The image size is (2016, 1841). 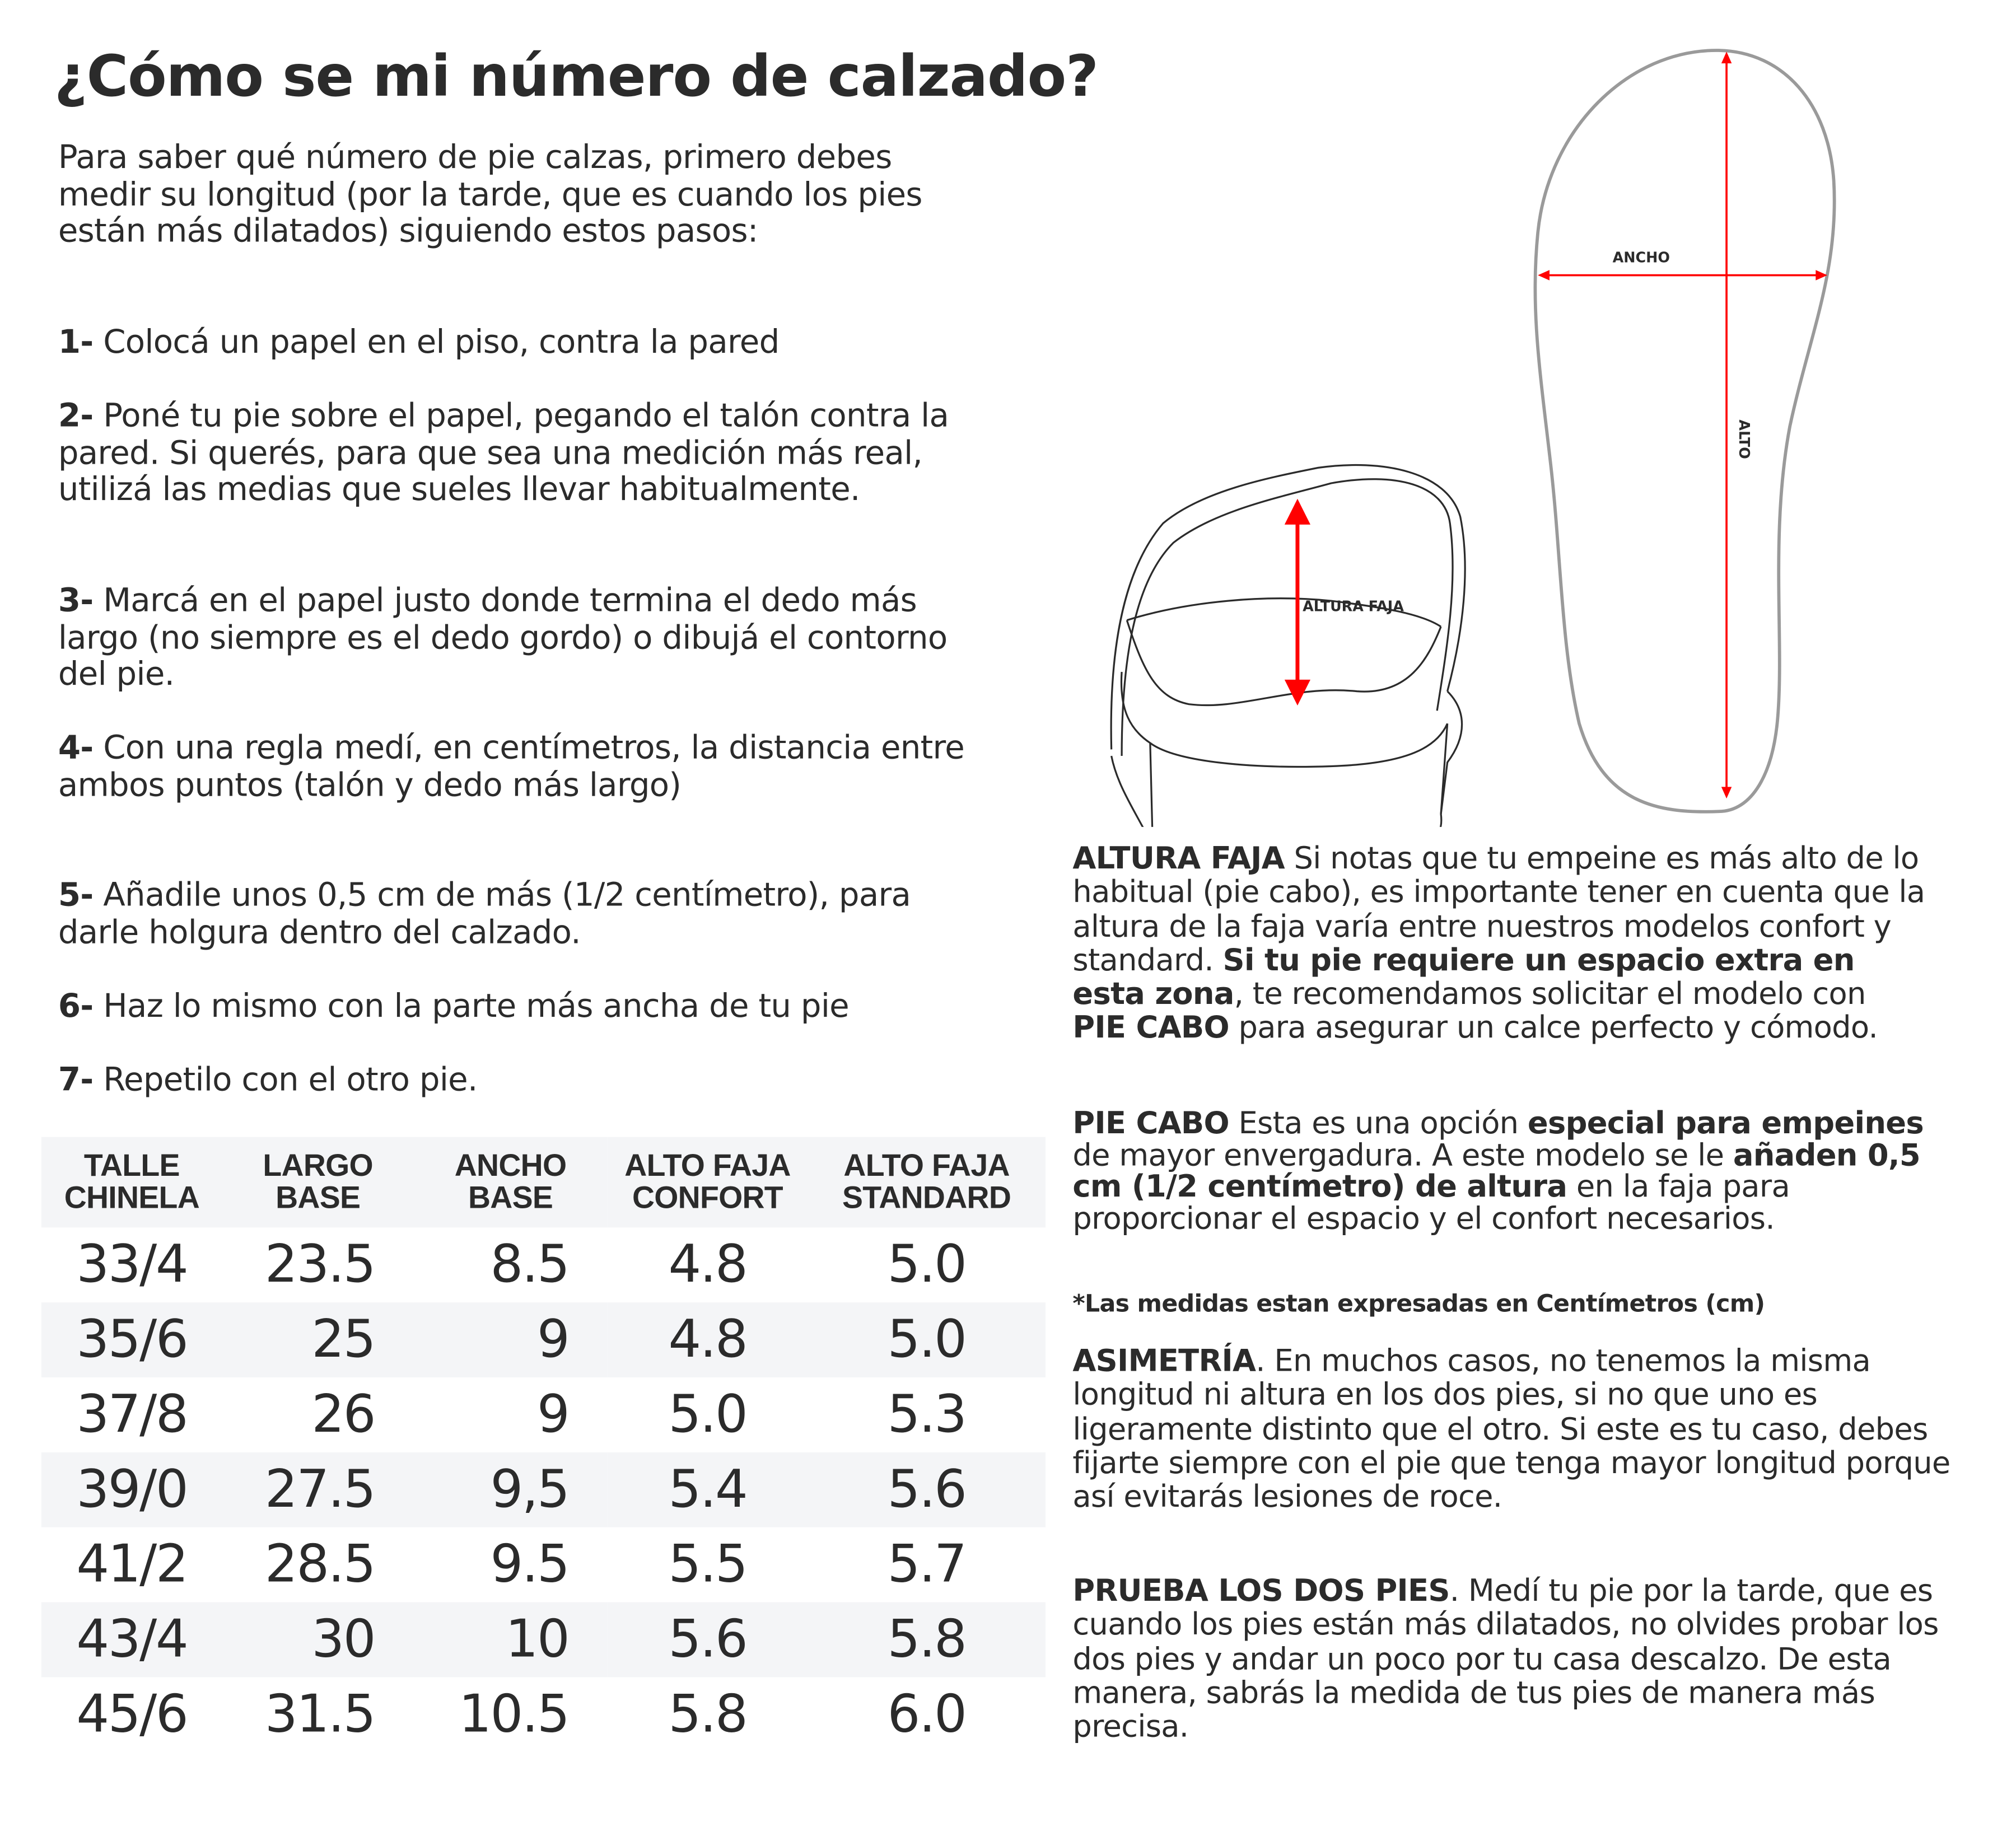 I want to click on table-cell: 43/4, so click(x=132, y=1640).